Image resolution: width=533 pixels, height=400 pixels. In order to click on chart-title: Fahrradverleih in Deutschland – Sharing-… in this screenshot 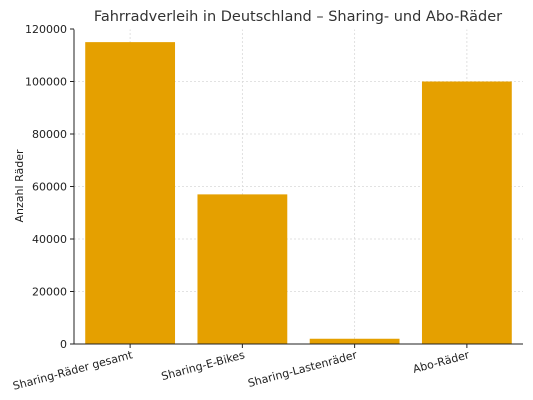, I will do `click(298, 17)`.